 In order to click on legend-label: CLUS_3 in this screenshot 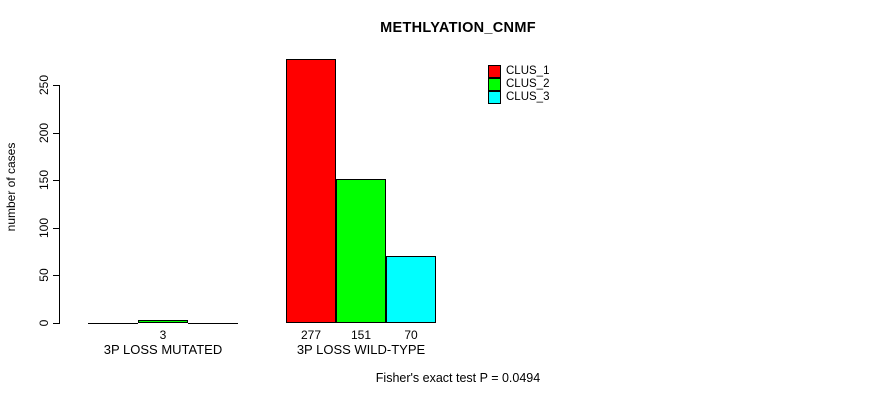, I will do `click(528, 97)`.